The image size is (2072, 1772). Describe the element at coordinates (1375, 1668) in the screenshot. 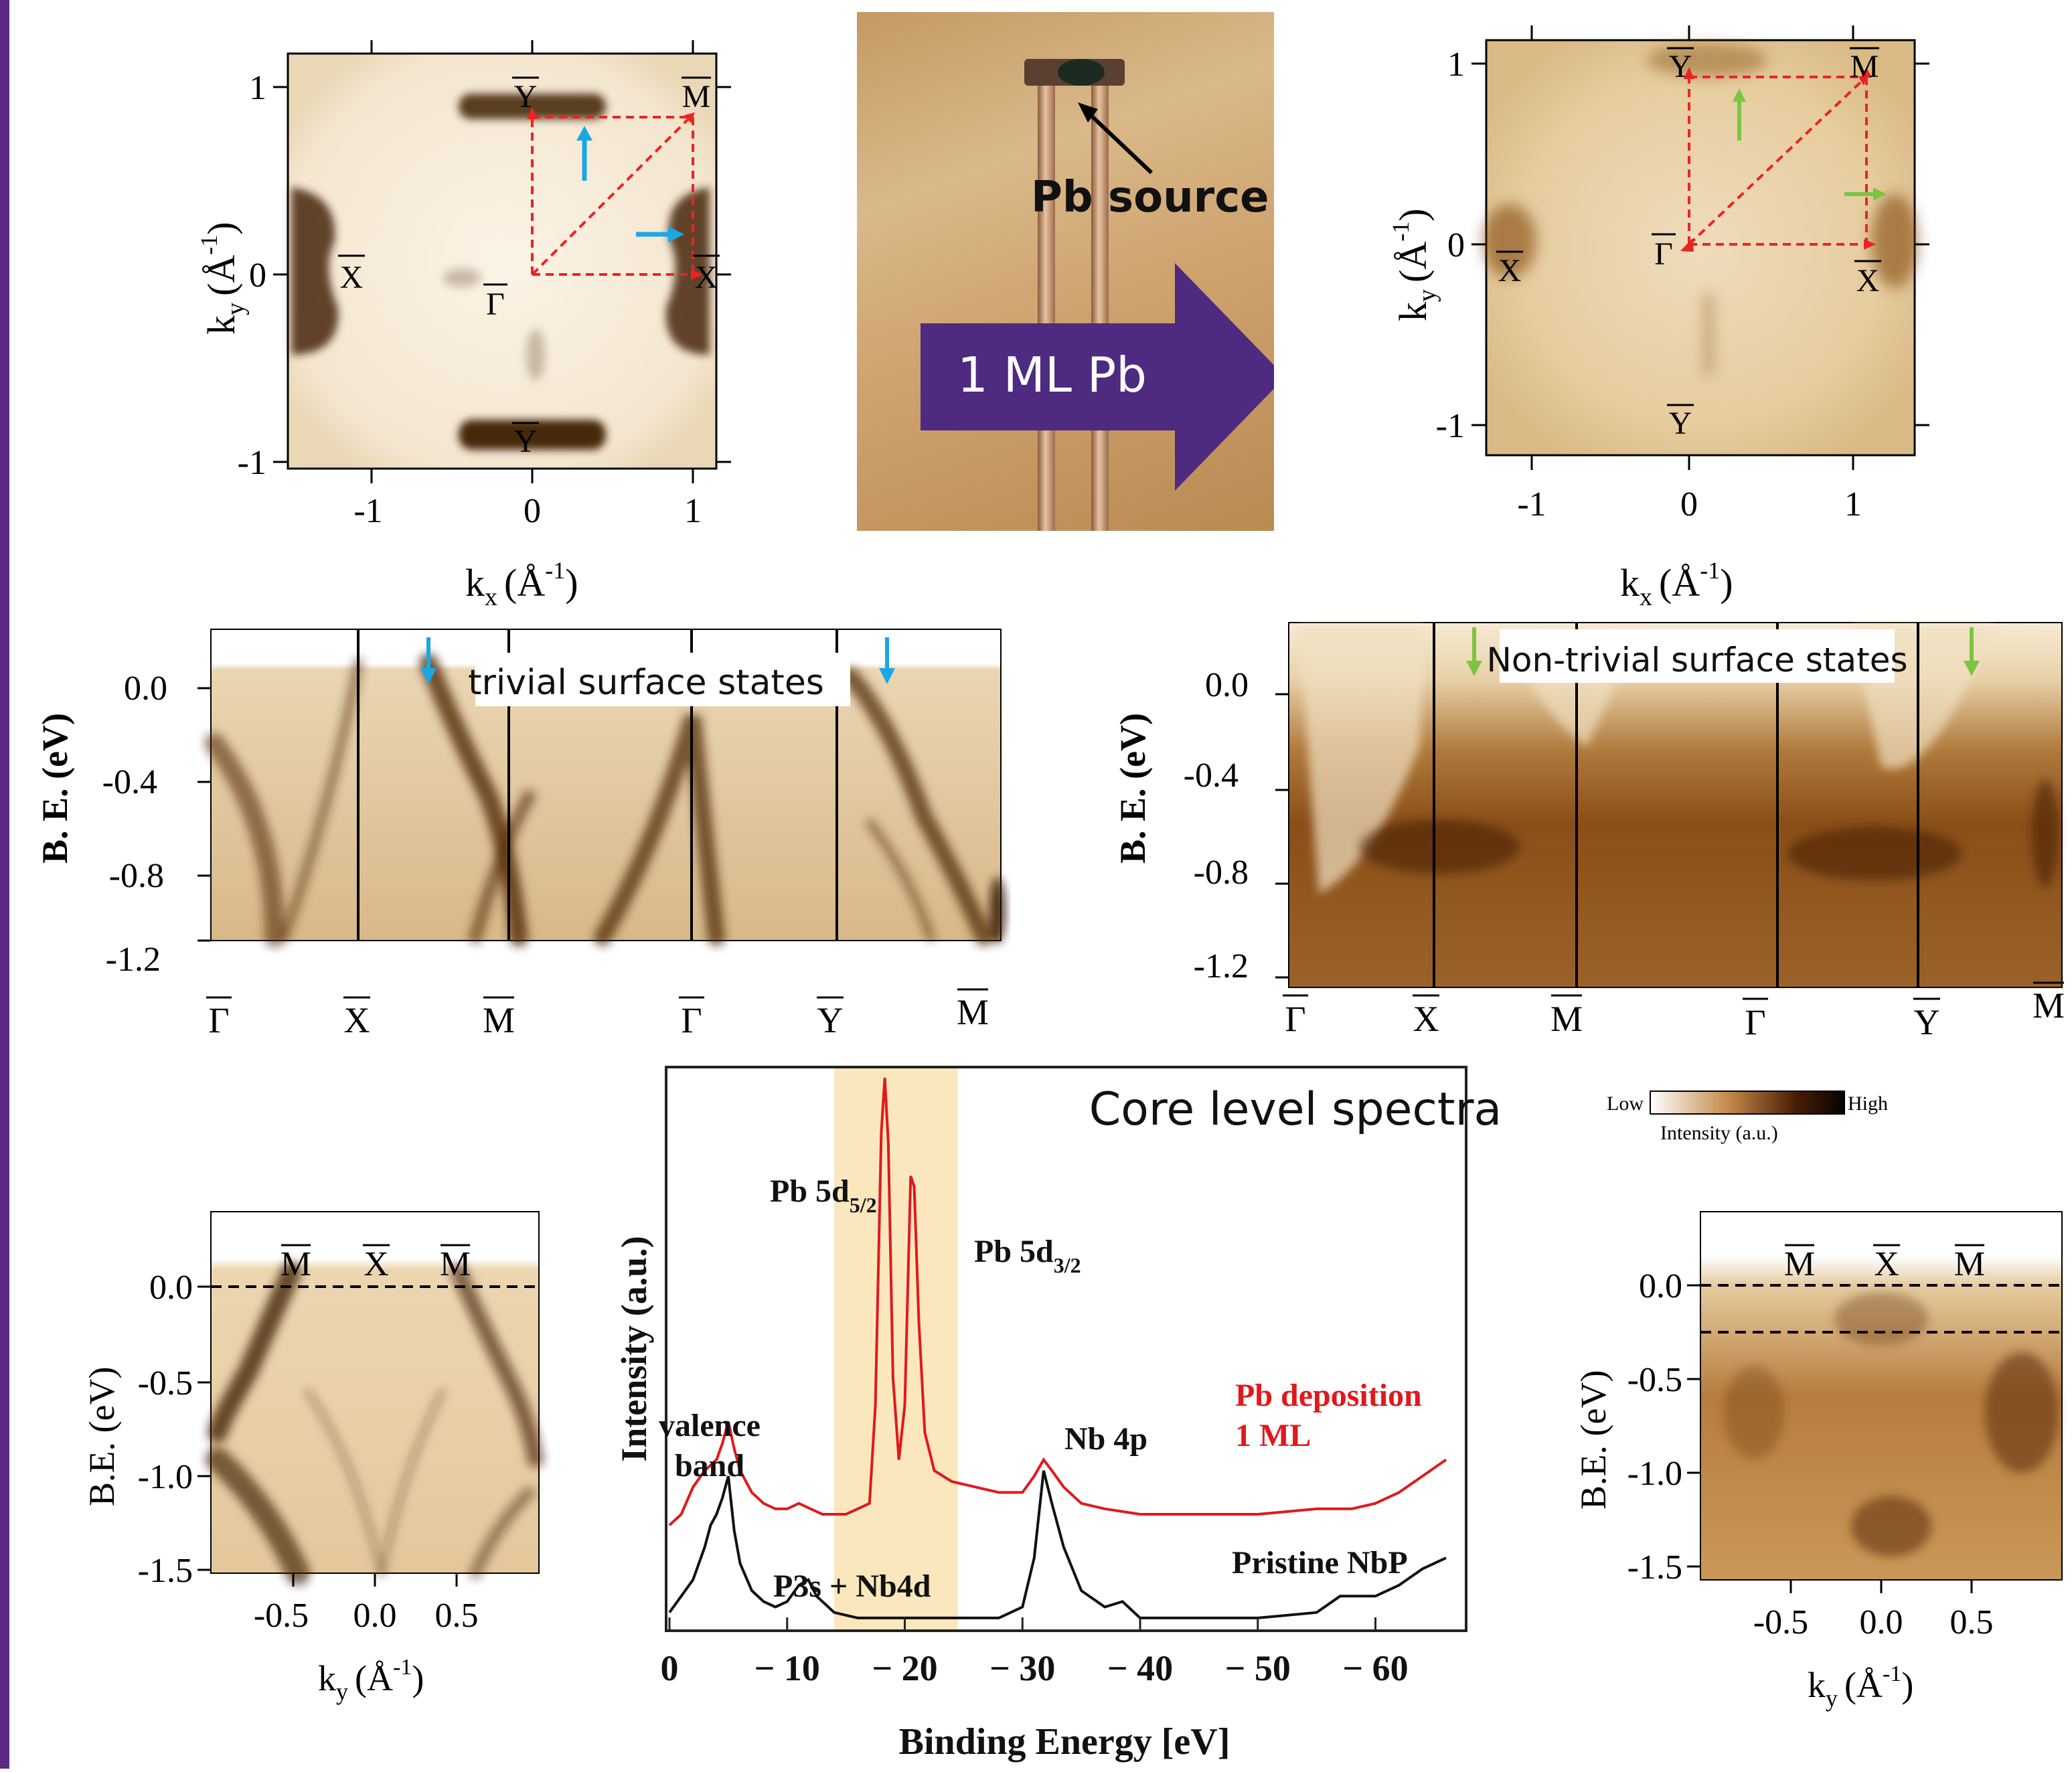

I see `x-tick-label-60: − 60` at that location.